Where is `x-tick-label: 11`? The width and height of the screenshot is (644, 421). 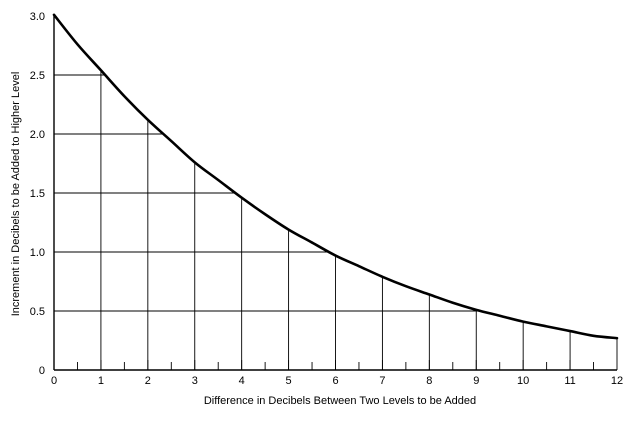 x-tick-label: 11 is located at coordinates (569, 381).